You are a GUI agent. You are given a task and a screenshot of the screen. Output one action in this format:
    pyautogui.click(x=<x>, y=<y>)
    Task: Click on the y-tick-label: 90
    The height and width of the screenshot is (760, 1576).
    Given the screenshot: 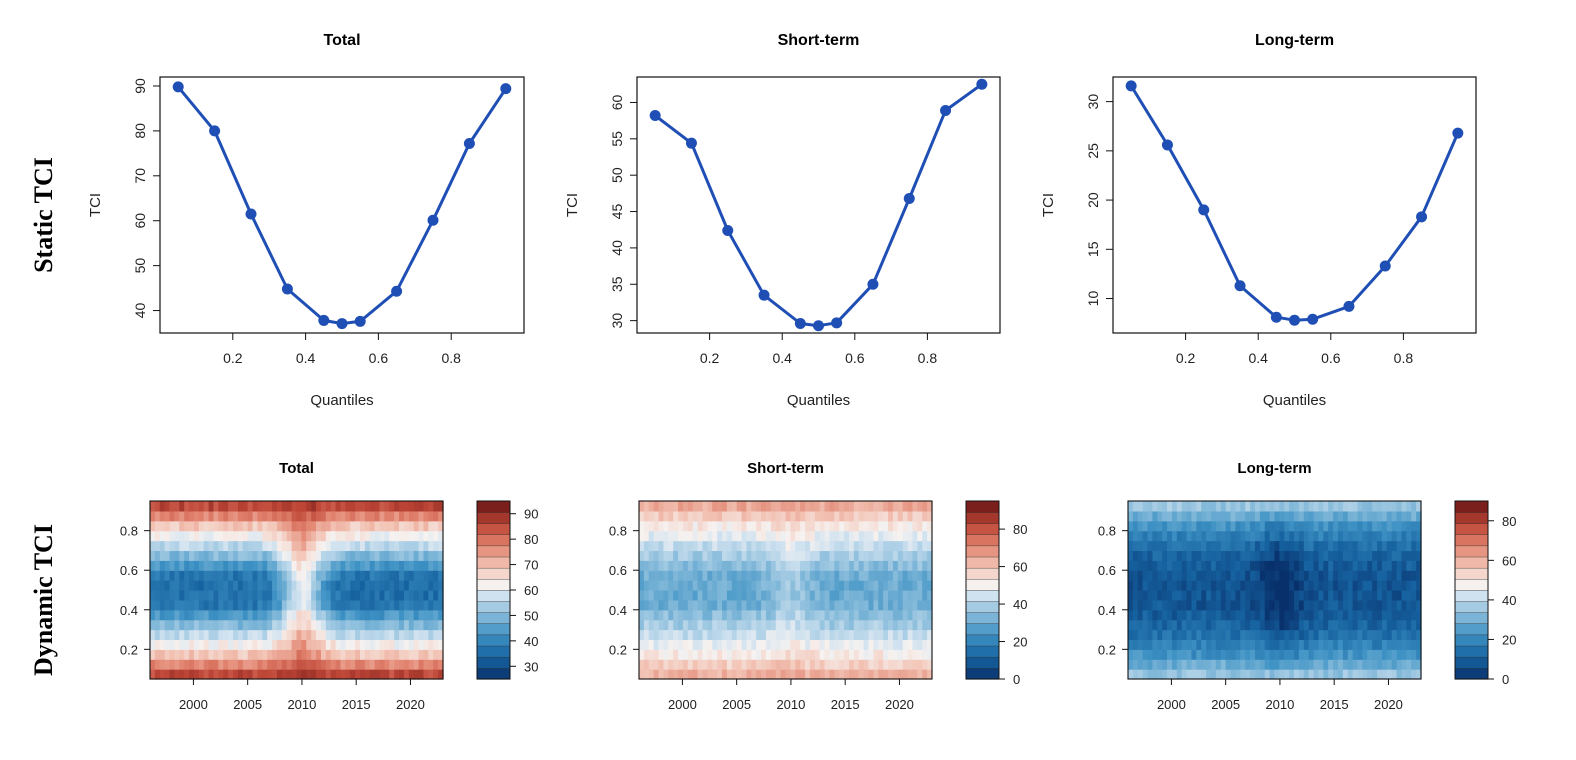 What is the action you would take?
    pyautogui.click(x=140, y=86)
    